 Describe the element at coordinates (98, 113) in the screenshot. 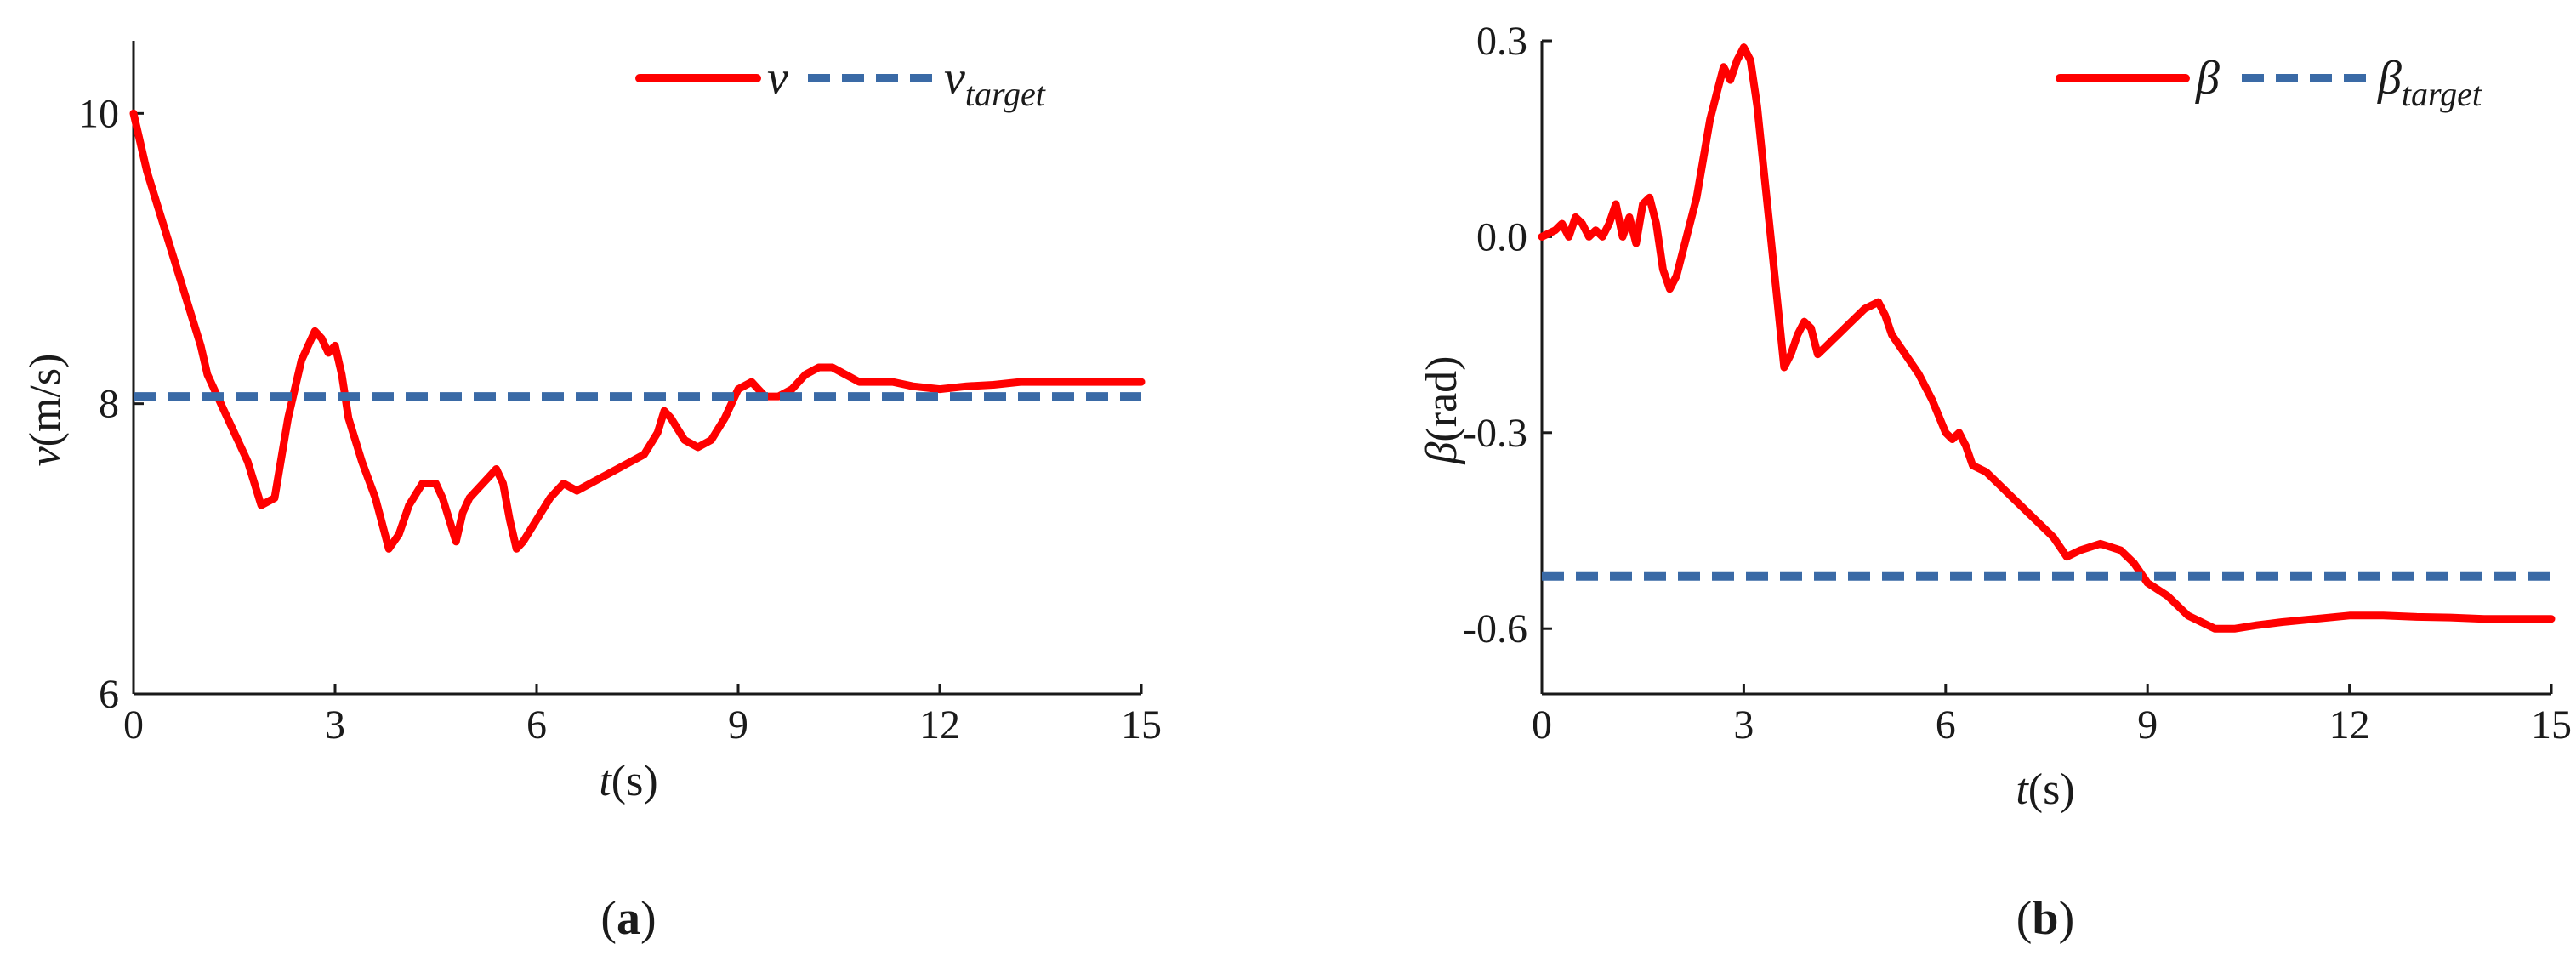

I see `y-tick-label: 10` at that location.